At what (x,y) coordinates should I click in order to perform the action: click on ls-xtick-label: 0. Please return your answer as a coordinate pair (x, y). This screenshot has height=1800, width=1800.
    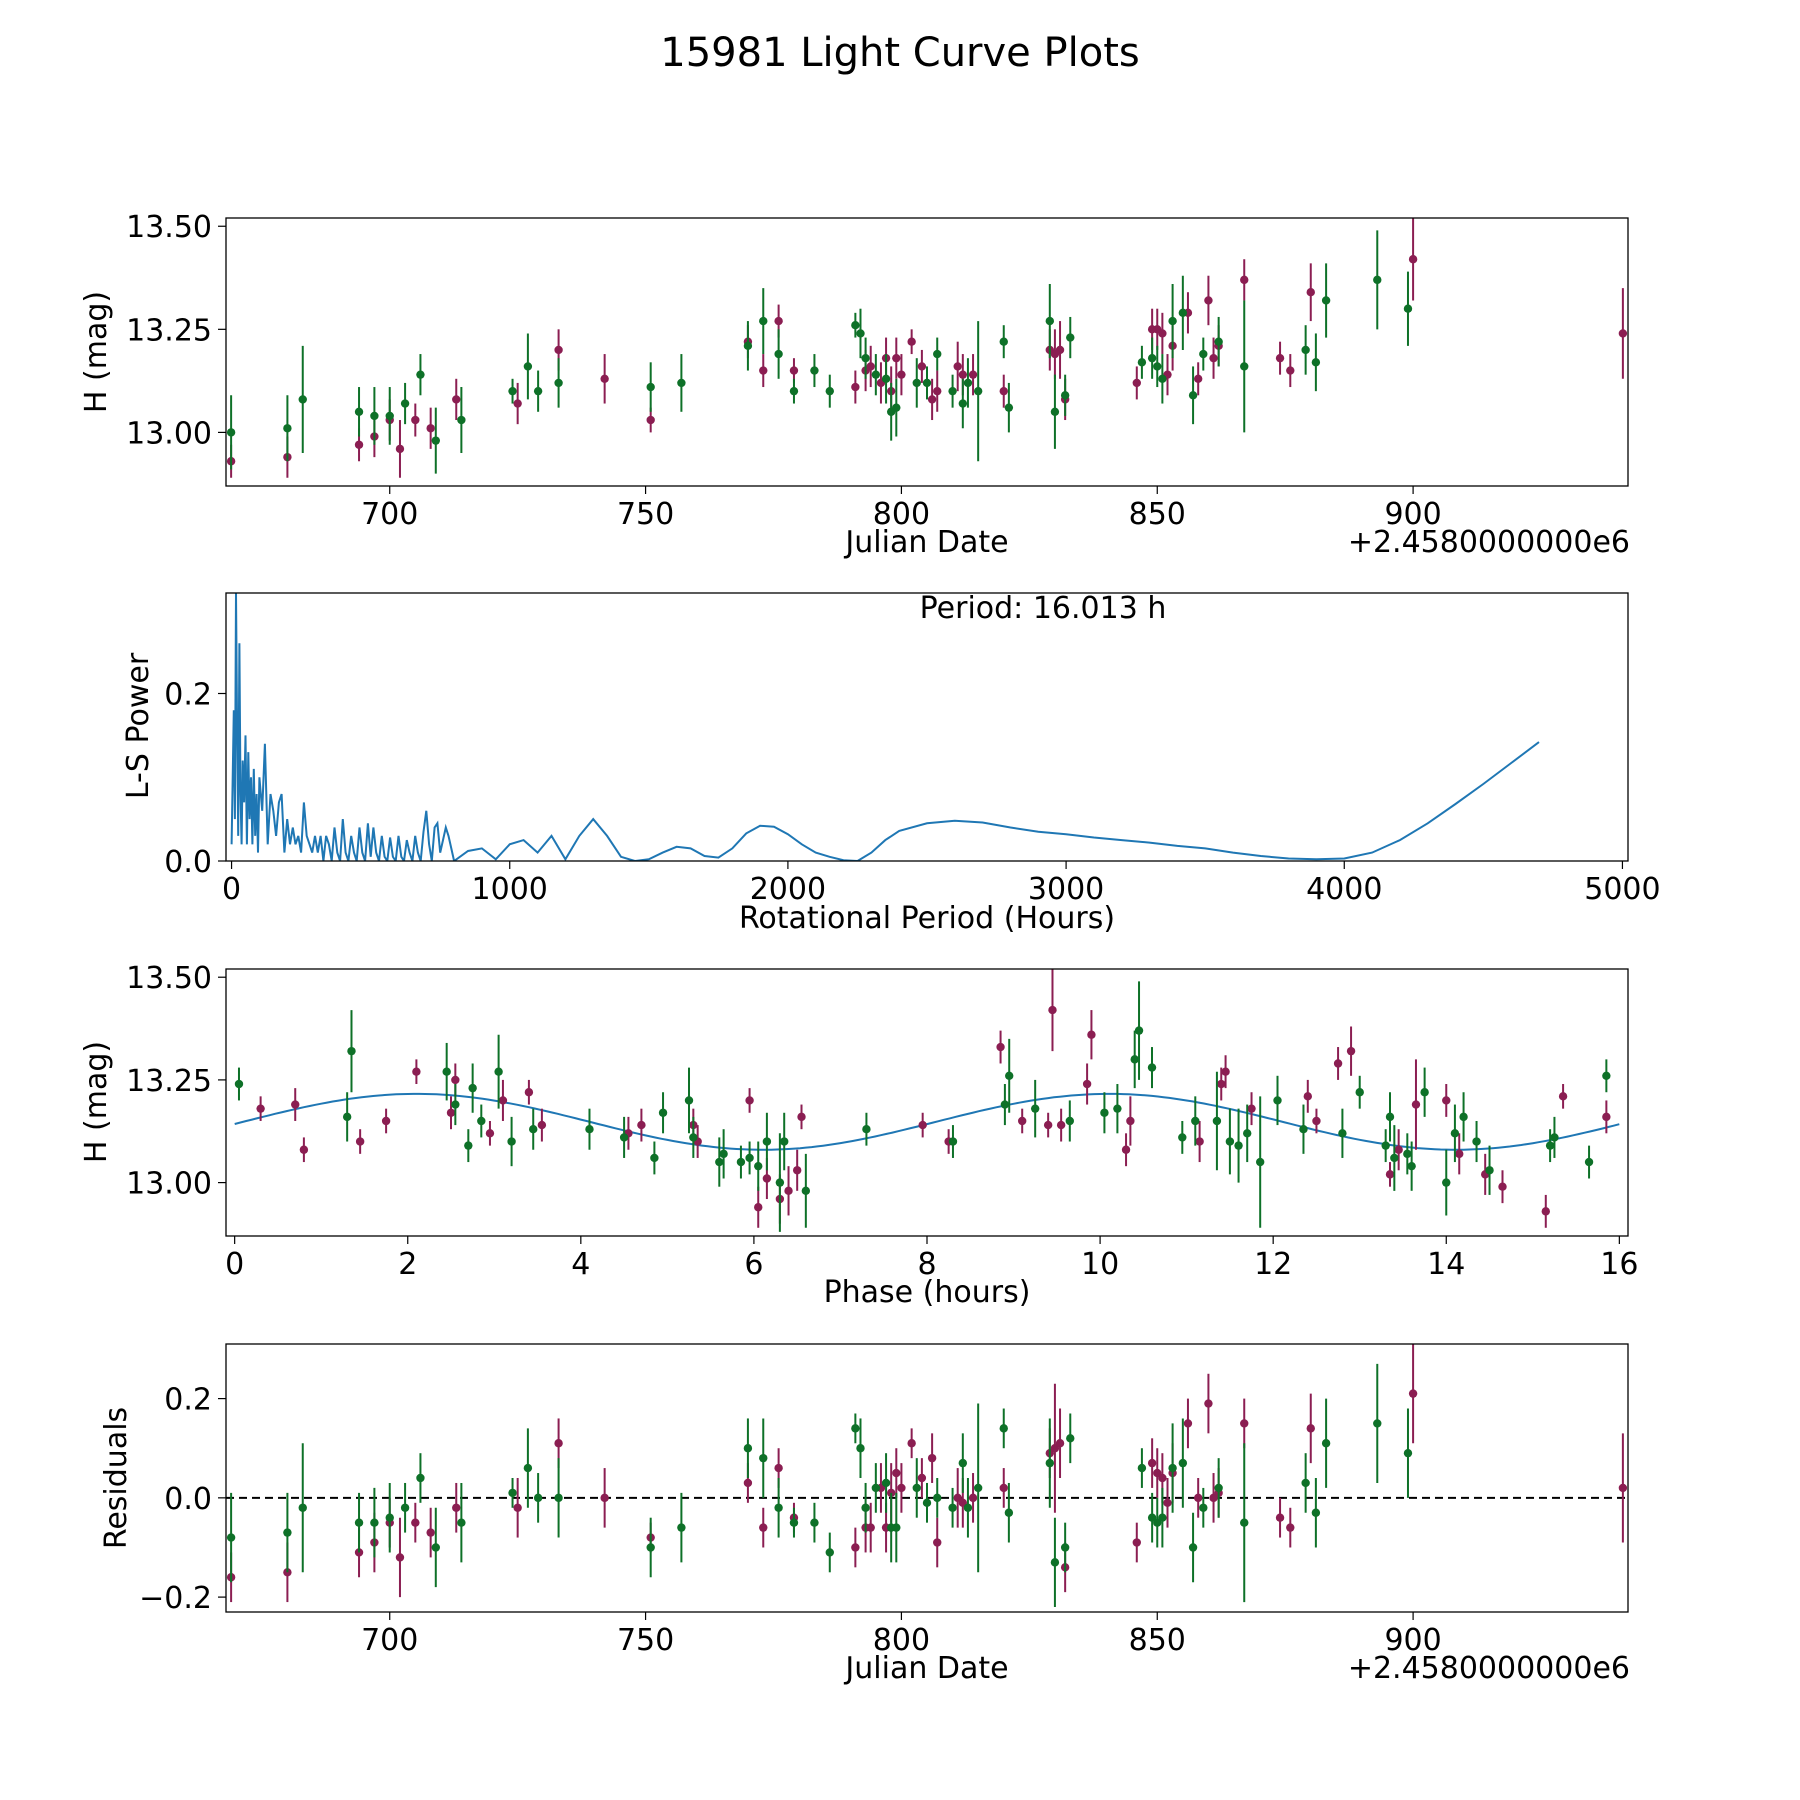
    Looking at the image, I should click on (231, 889).